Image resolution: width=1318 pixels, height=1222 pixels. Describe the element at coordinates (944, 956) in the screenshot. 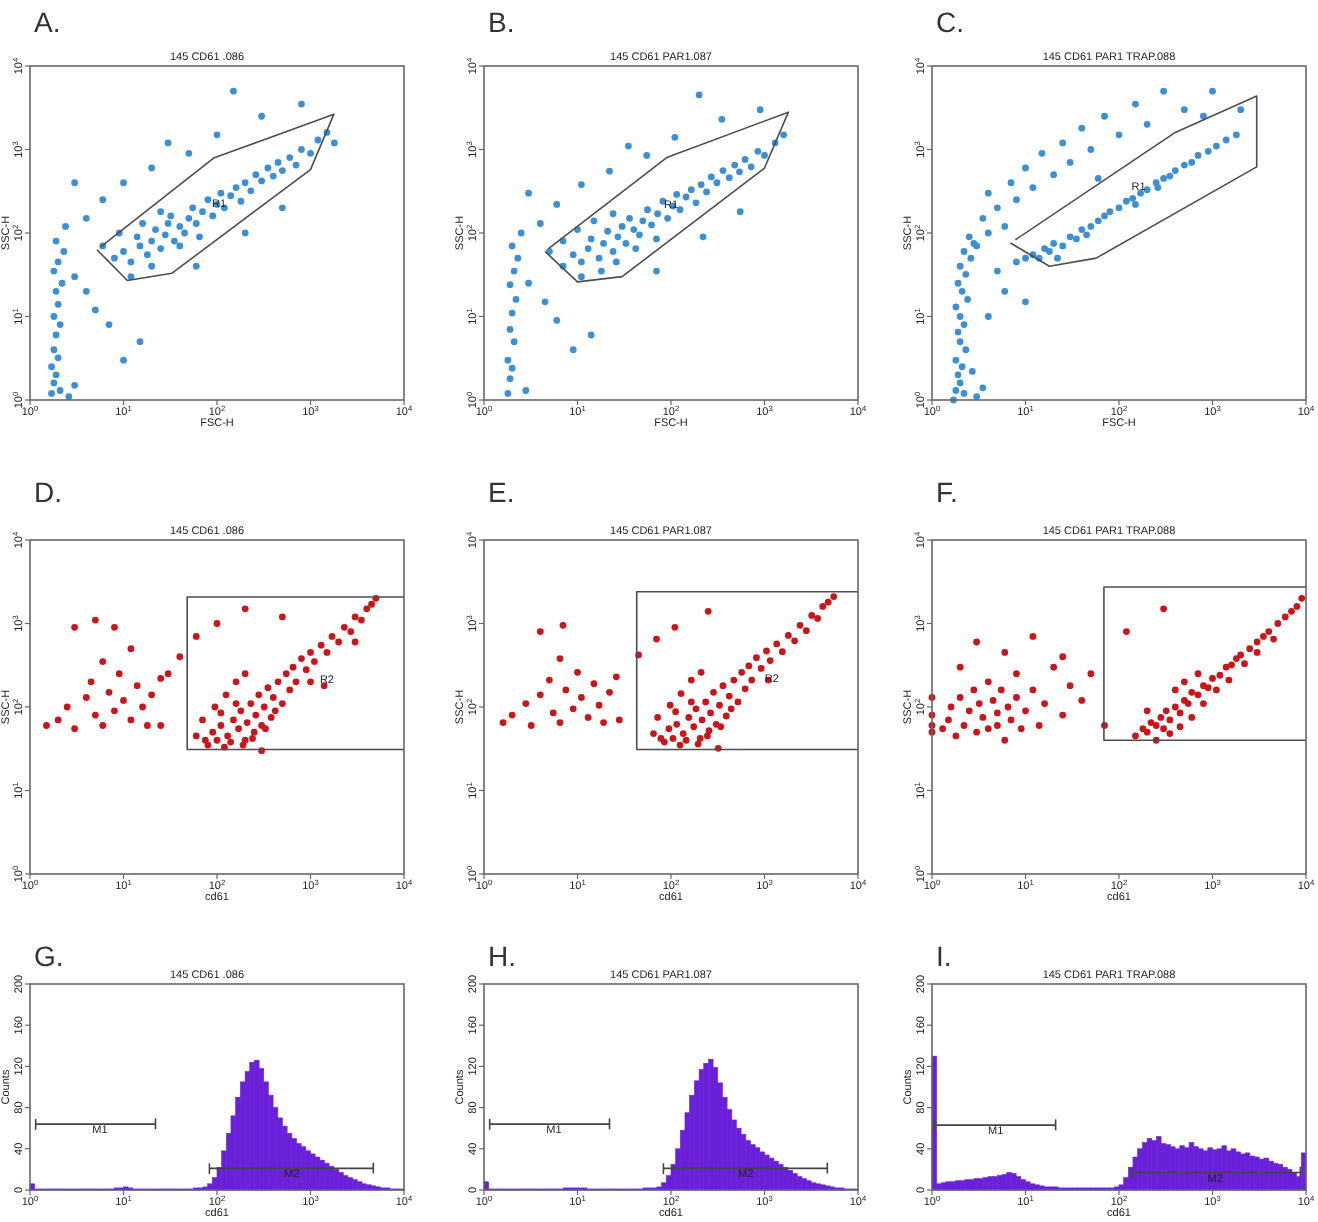

I see `chart-title: I.` at that location.